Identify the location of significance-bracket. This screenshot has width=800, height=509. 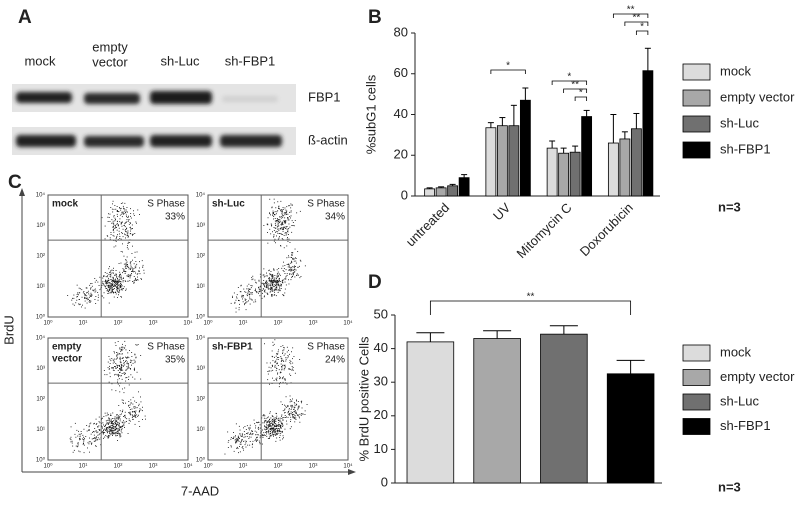
(636, 23).